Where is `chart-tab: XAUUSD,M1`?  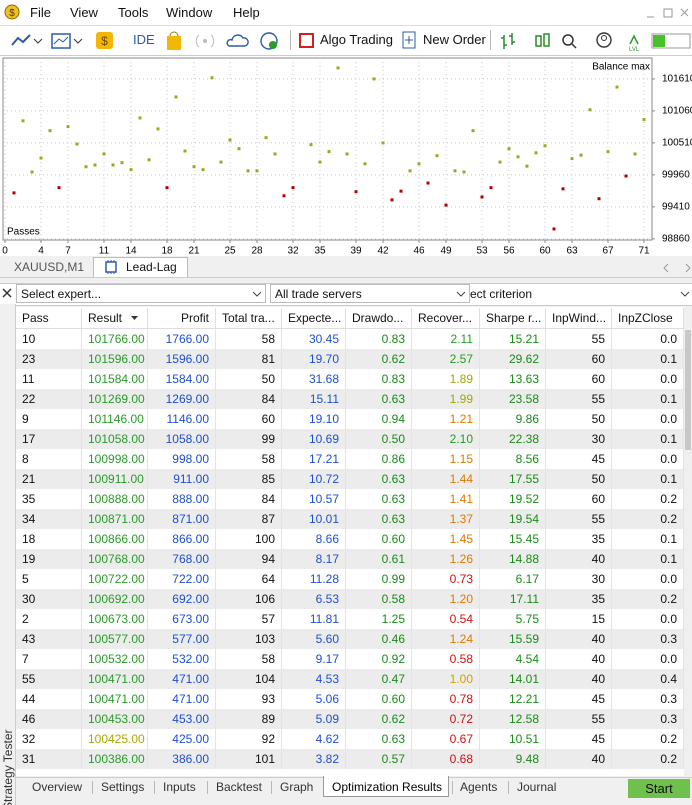 chart-tab: XAUUSD,M1 is located at coordinates (49, 267).